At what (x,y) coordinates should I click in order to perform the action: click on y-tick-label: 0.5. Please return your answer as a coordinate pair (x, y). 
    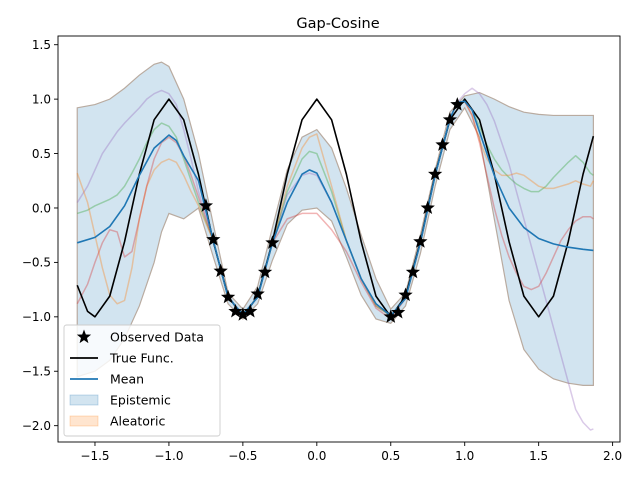
    Looking at the image, I should click on (41, 154).